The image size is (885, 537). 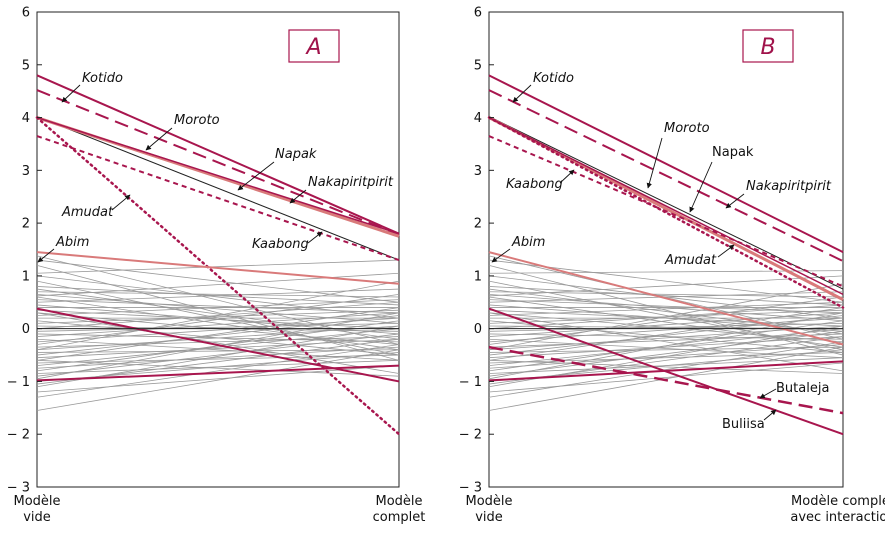 I want to click on annotation-kotido: Kotido, so click(x=553, y=78).